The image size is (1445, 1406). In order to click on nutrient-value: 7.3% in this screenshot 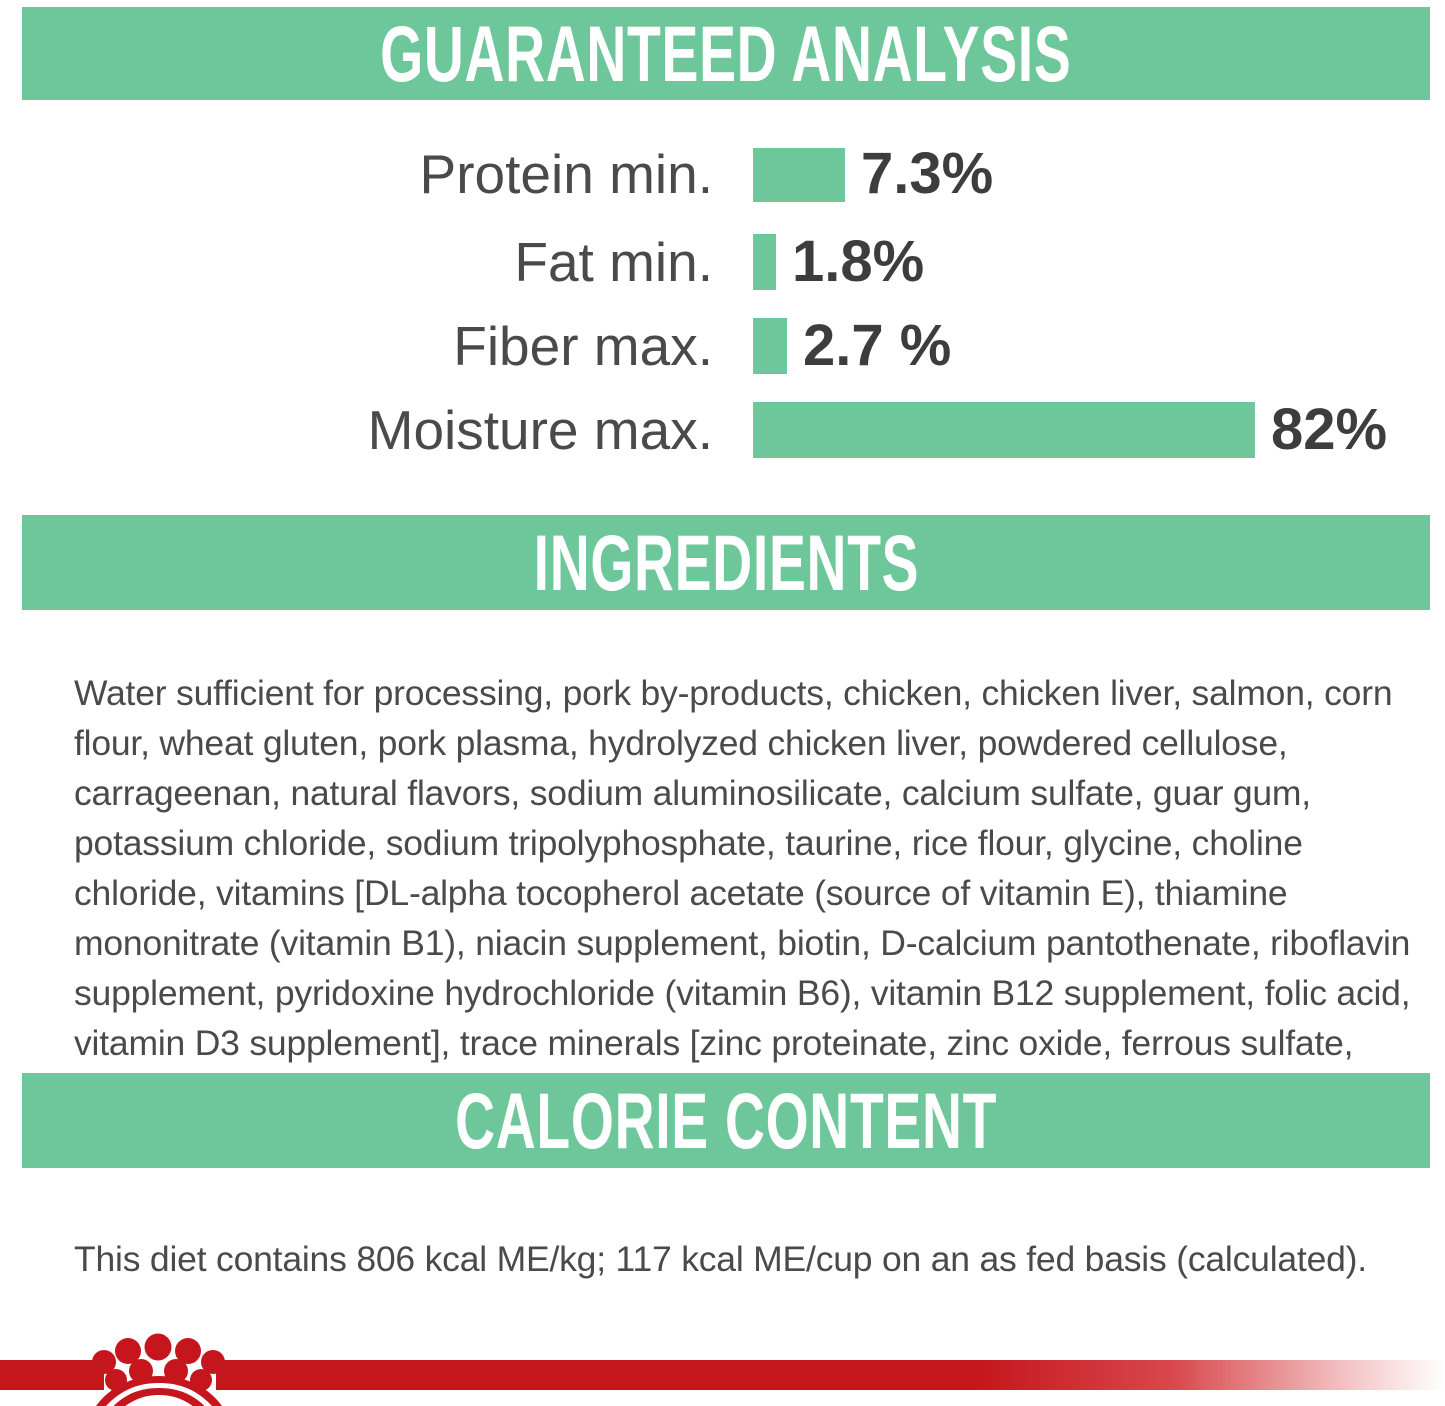, I will do `click(927, 173)`.